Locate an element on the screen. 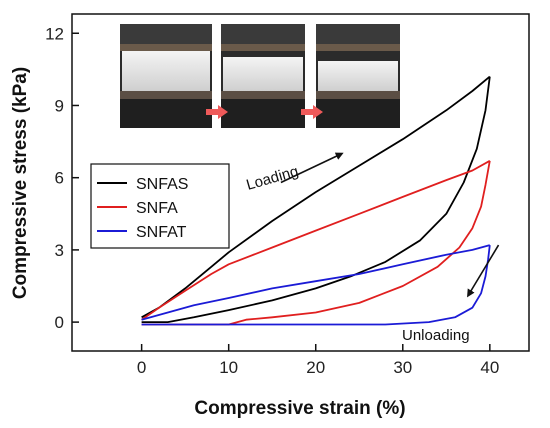  y-tick-label: 3 is located at coordinates (59, 250).